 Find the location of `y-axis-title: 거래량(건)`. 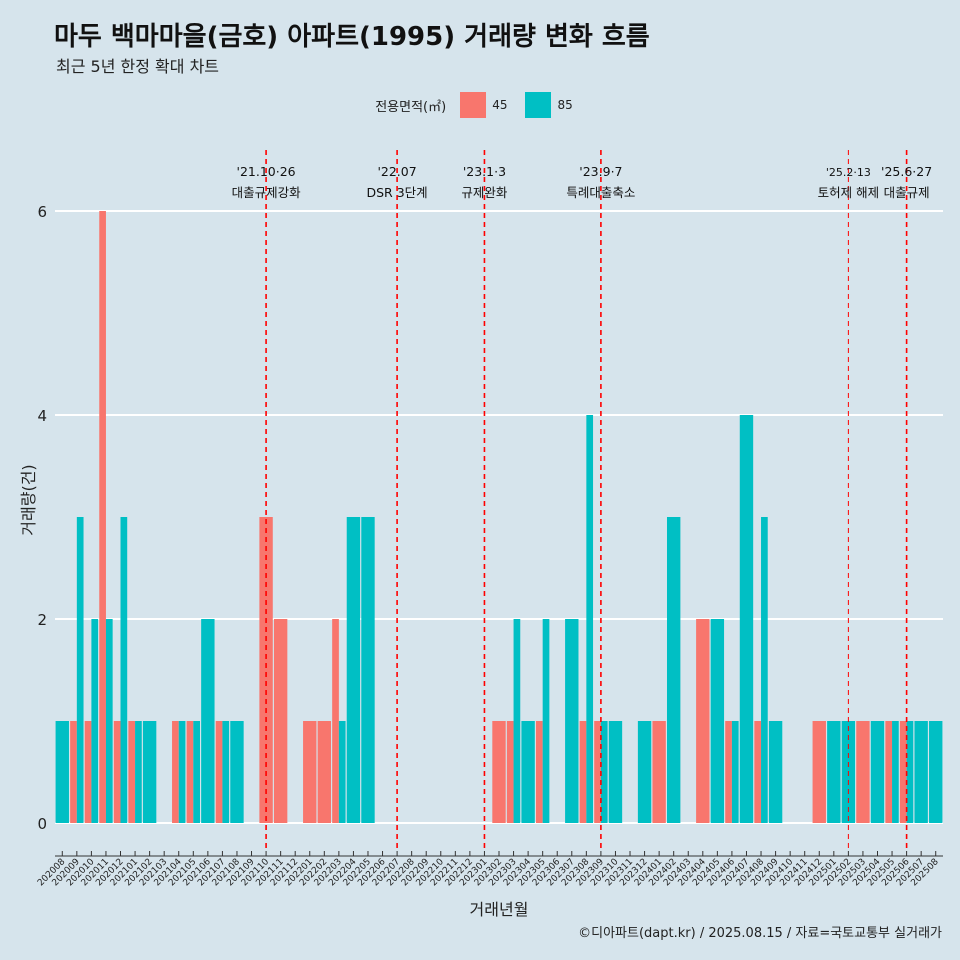

y-axis-title: 거래량(건) is located at coordinates (28, 499).